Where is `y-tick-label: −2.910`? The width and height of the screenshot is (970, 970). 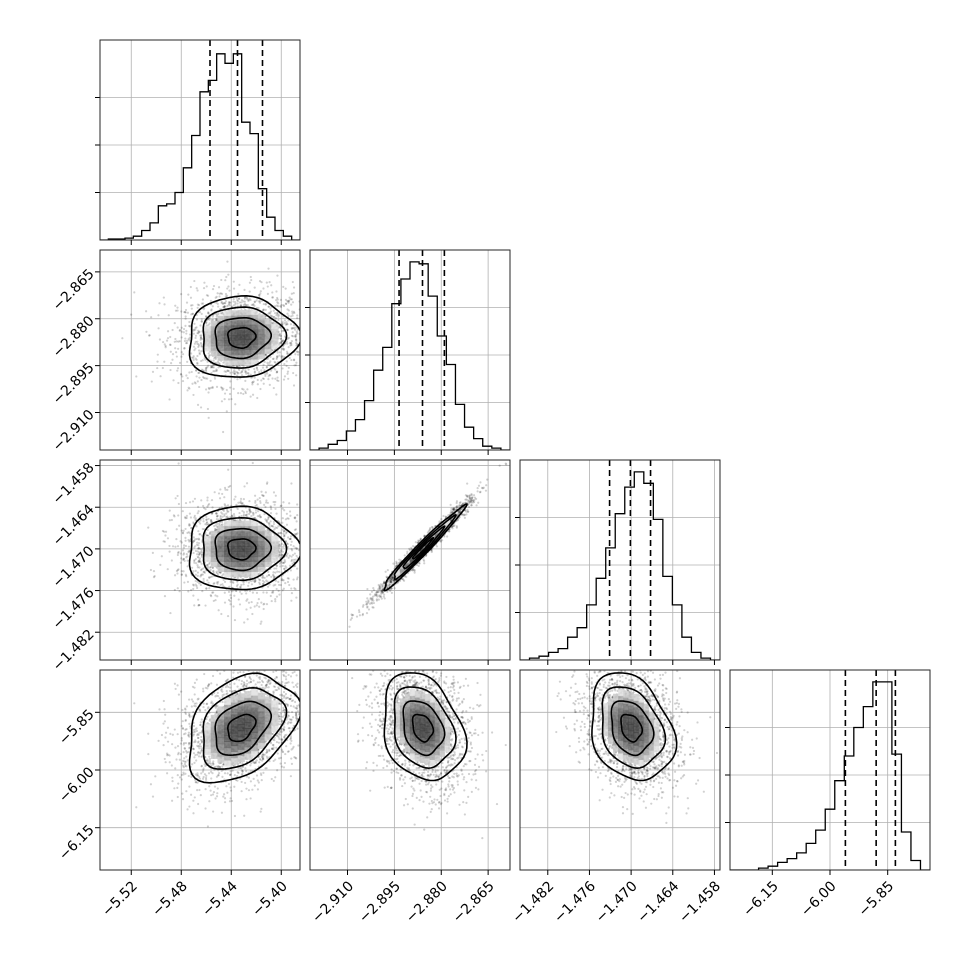
y-tick-label: −2.910 is located at coordinates (74, 431).